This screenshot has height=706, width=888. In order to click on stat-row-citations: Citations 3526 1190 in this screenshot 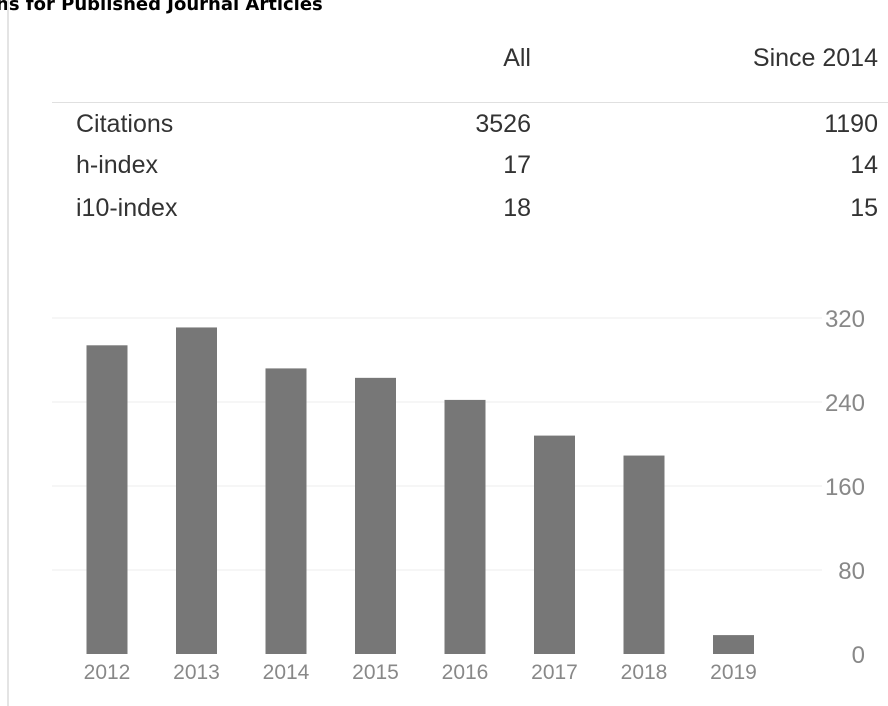, I will do `click(449, 127)`.